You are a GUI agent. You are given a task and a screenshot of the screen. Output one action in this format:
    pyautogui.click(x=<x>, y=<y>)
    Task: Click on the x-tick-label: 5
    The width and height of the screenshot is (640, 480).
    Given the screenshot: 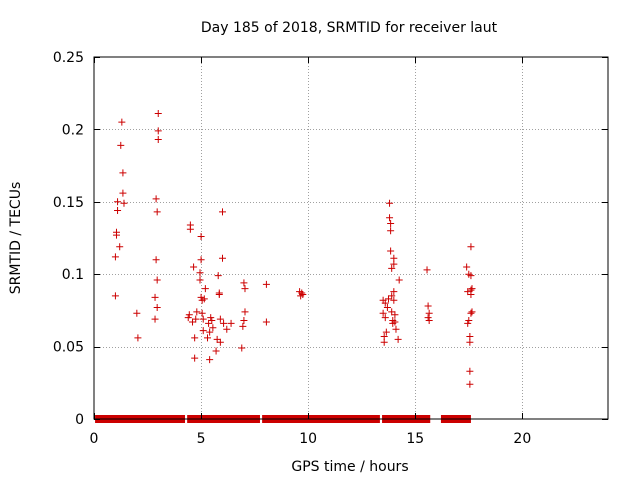 What is the action you would take?
    pyautogui.click(x=201, y=439)
    